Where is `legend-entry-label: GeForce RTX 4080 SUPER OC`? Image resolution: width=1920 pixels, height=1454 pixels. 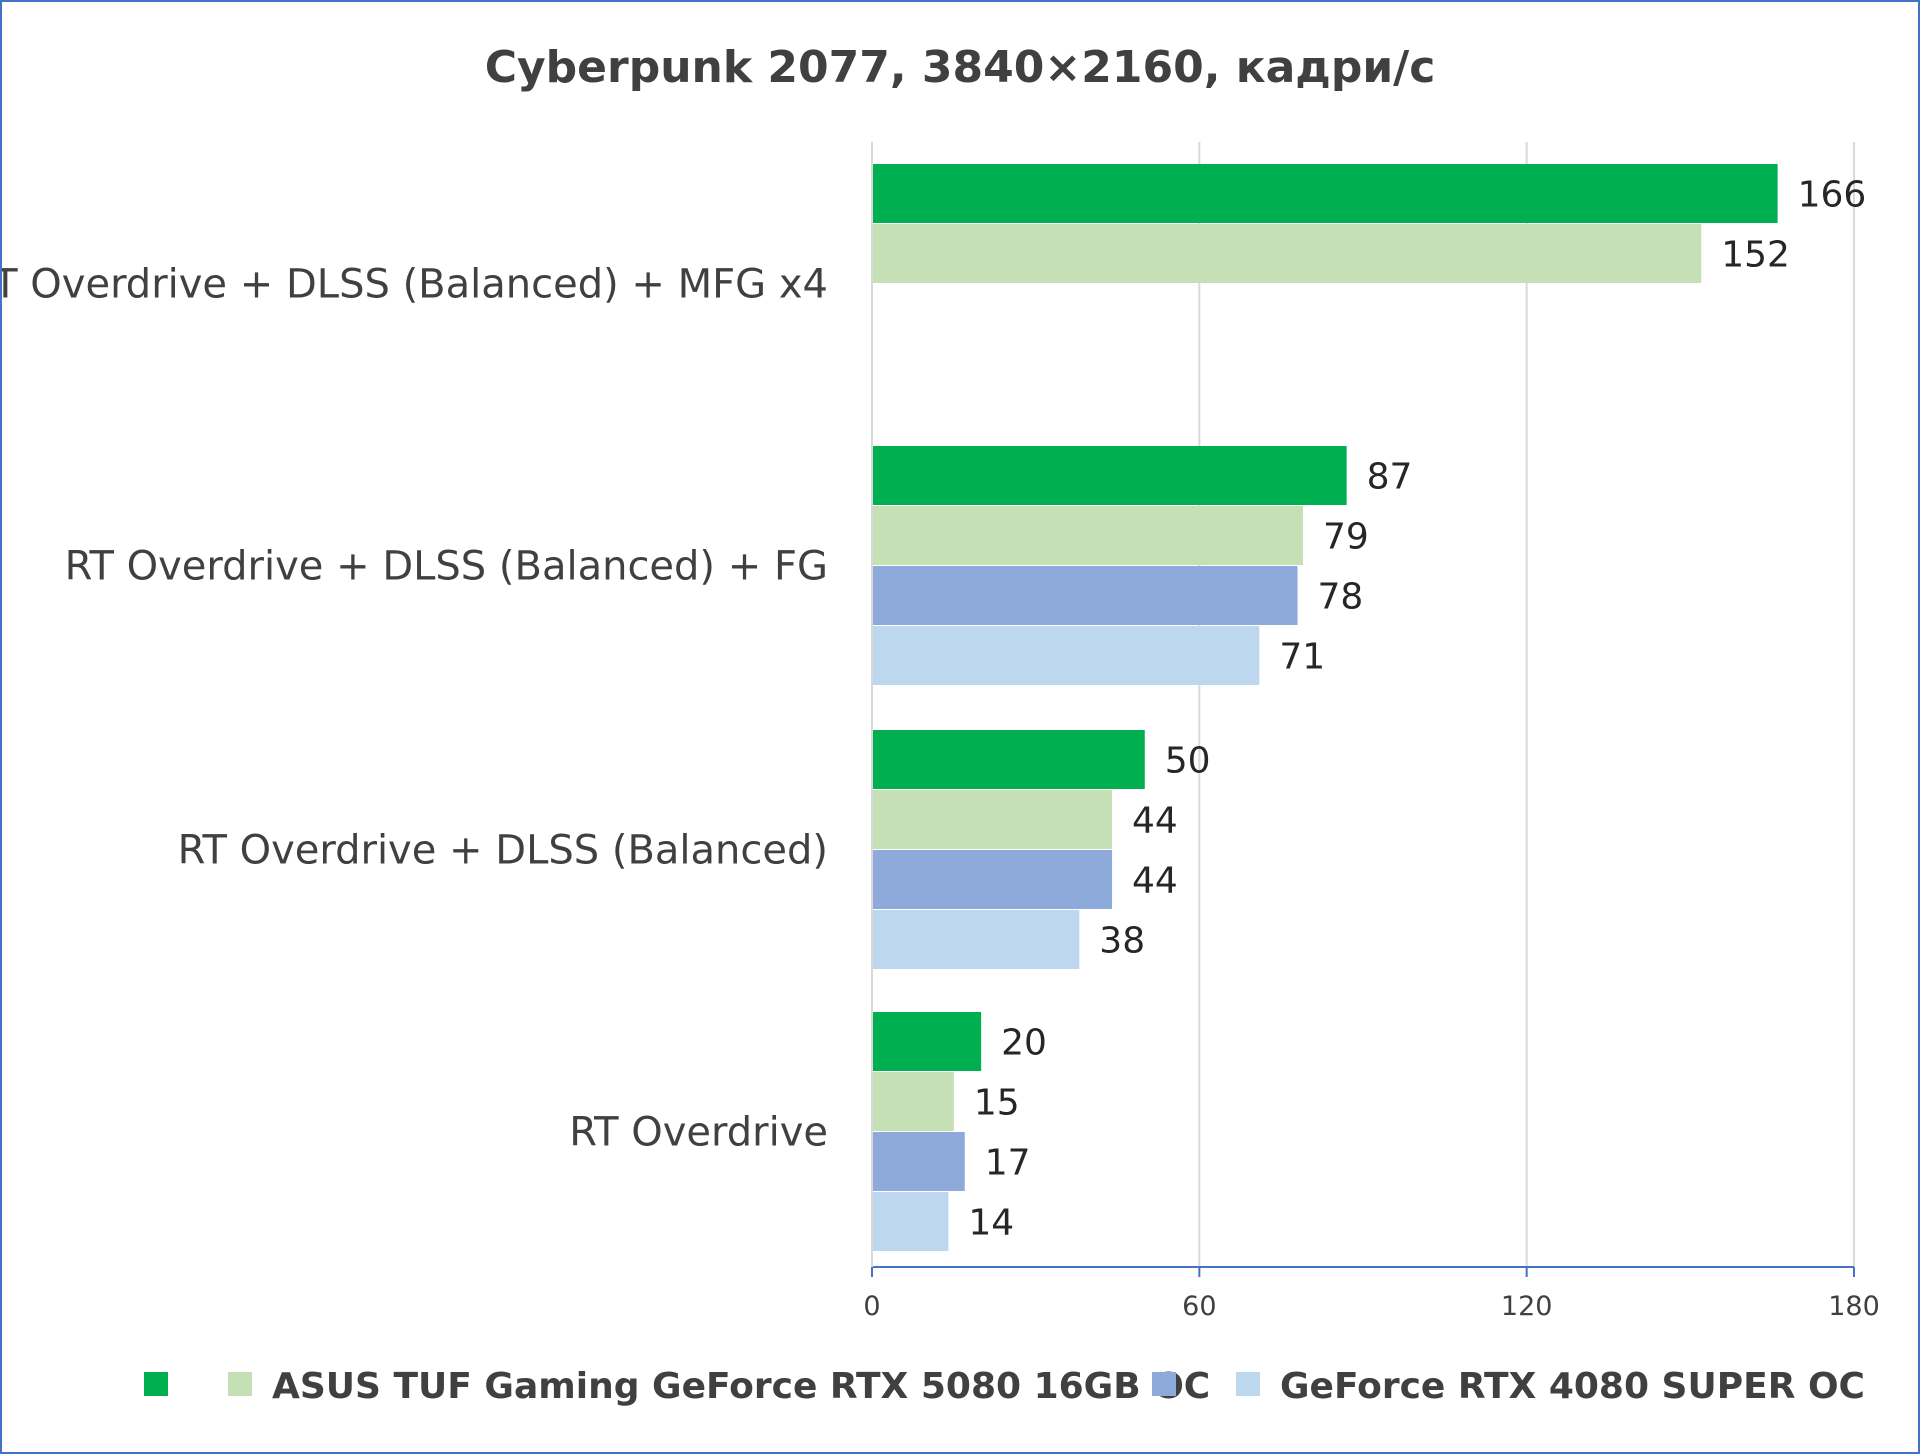 legend-entry-label: GeForce RTX 4080 SUPER OC is located at coordinates (1572, 1386).